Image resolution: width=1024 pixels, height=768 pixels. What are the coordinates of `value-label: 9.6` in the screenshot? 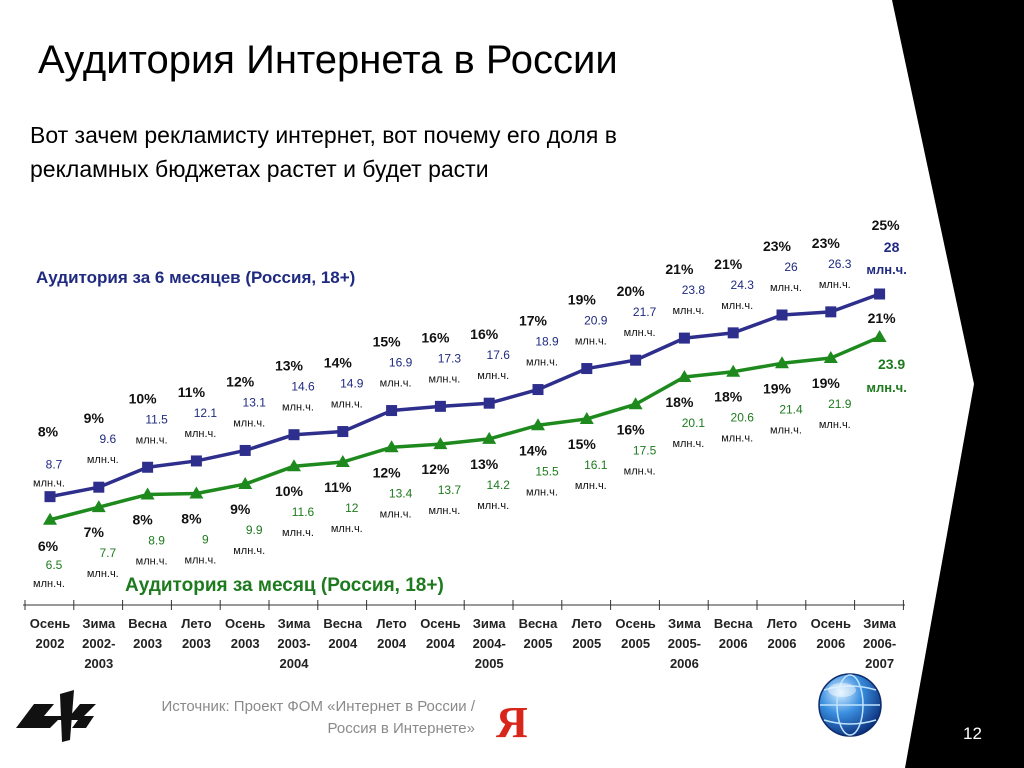 It's located at (107, 439).